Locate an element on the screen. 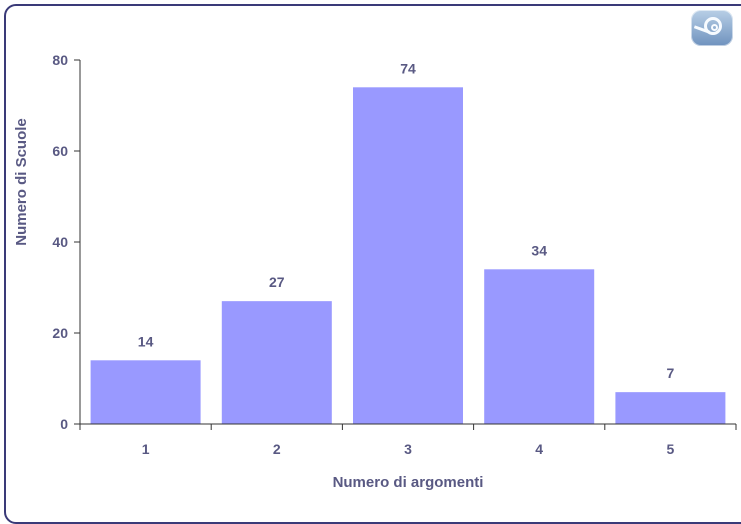 Image resolution: width=741 pixels, height=524 pixels. data-label-2: 27 is located at coordinates (277, 282).